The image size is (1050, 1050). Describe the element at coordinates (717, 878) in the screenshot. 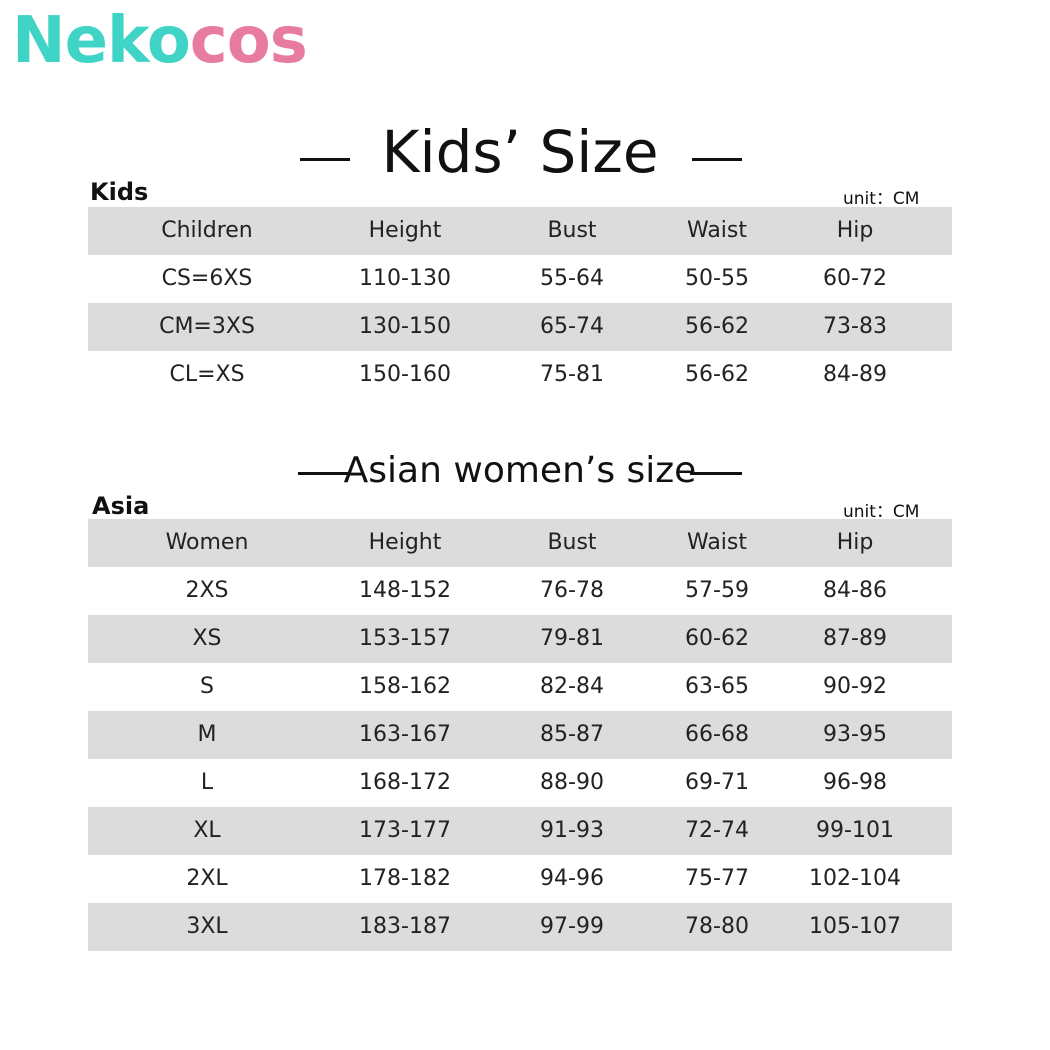

I see `cell: 75-77` at that location.